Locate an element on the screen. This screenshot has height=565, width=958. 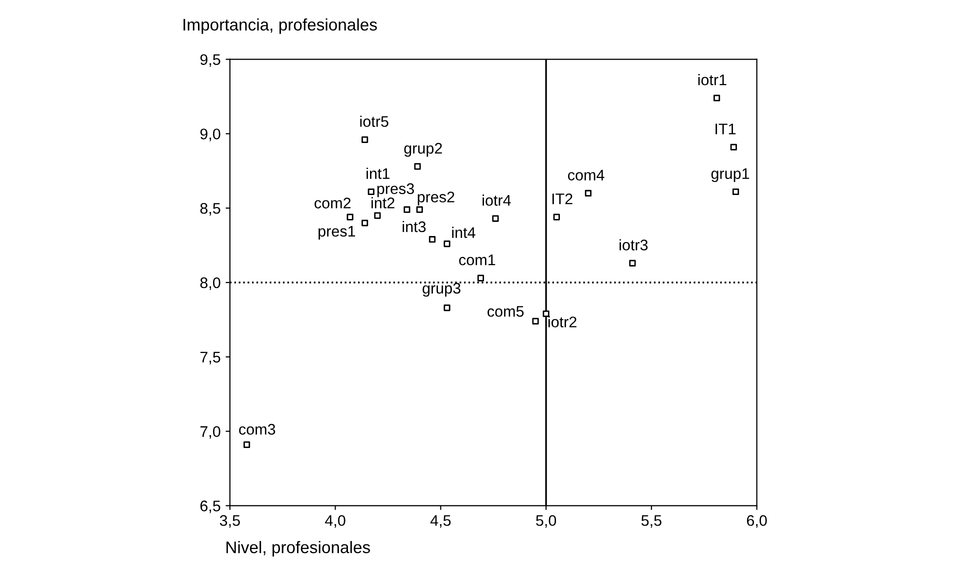
y-tick-label: 8,0 is located at coordinates (210, 283).